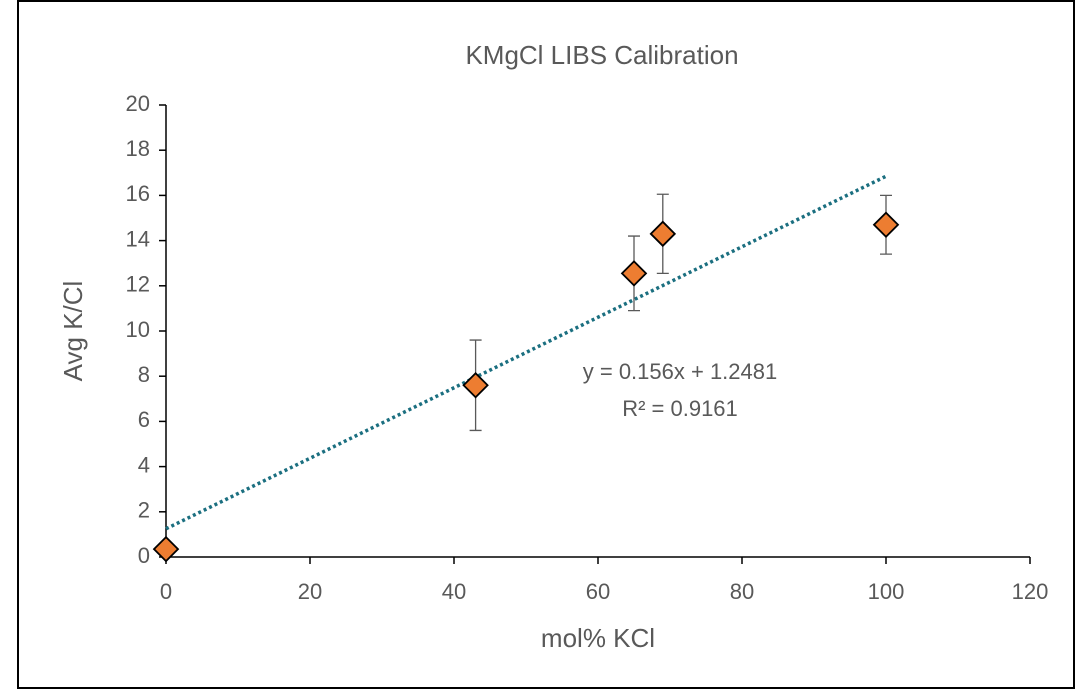  Describe the element at coordinates (598, 591) in the screenshot. I see `x-tick-label: 60` at that location.